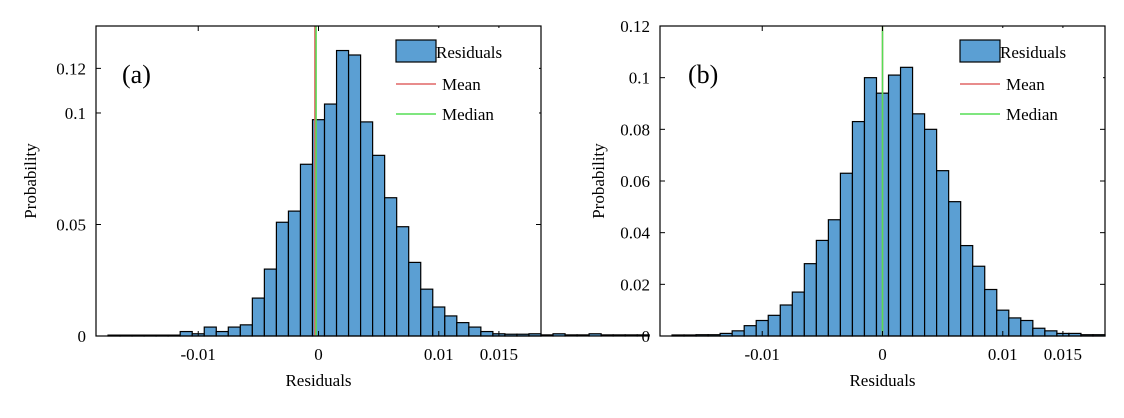 The width and height of the screenshot is (1124, 418). I want to click on panel-label: (b), so click(703, 74).